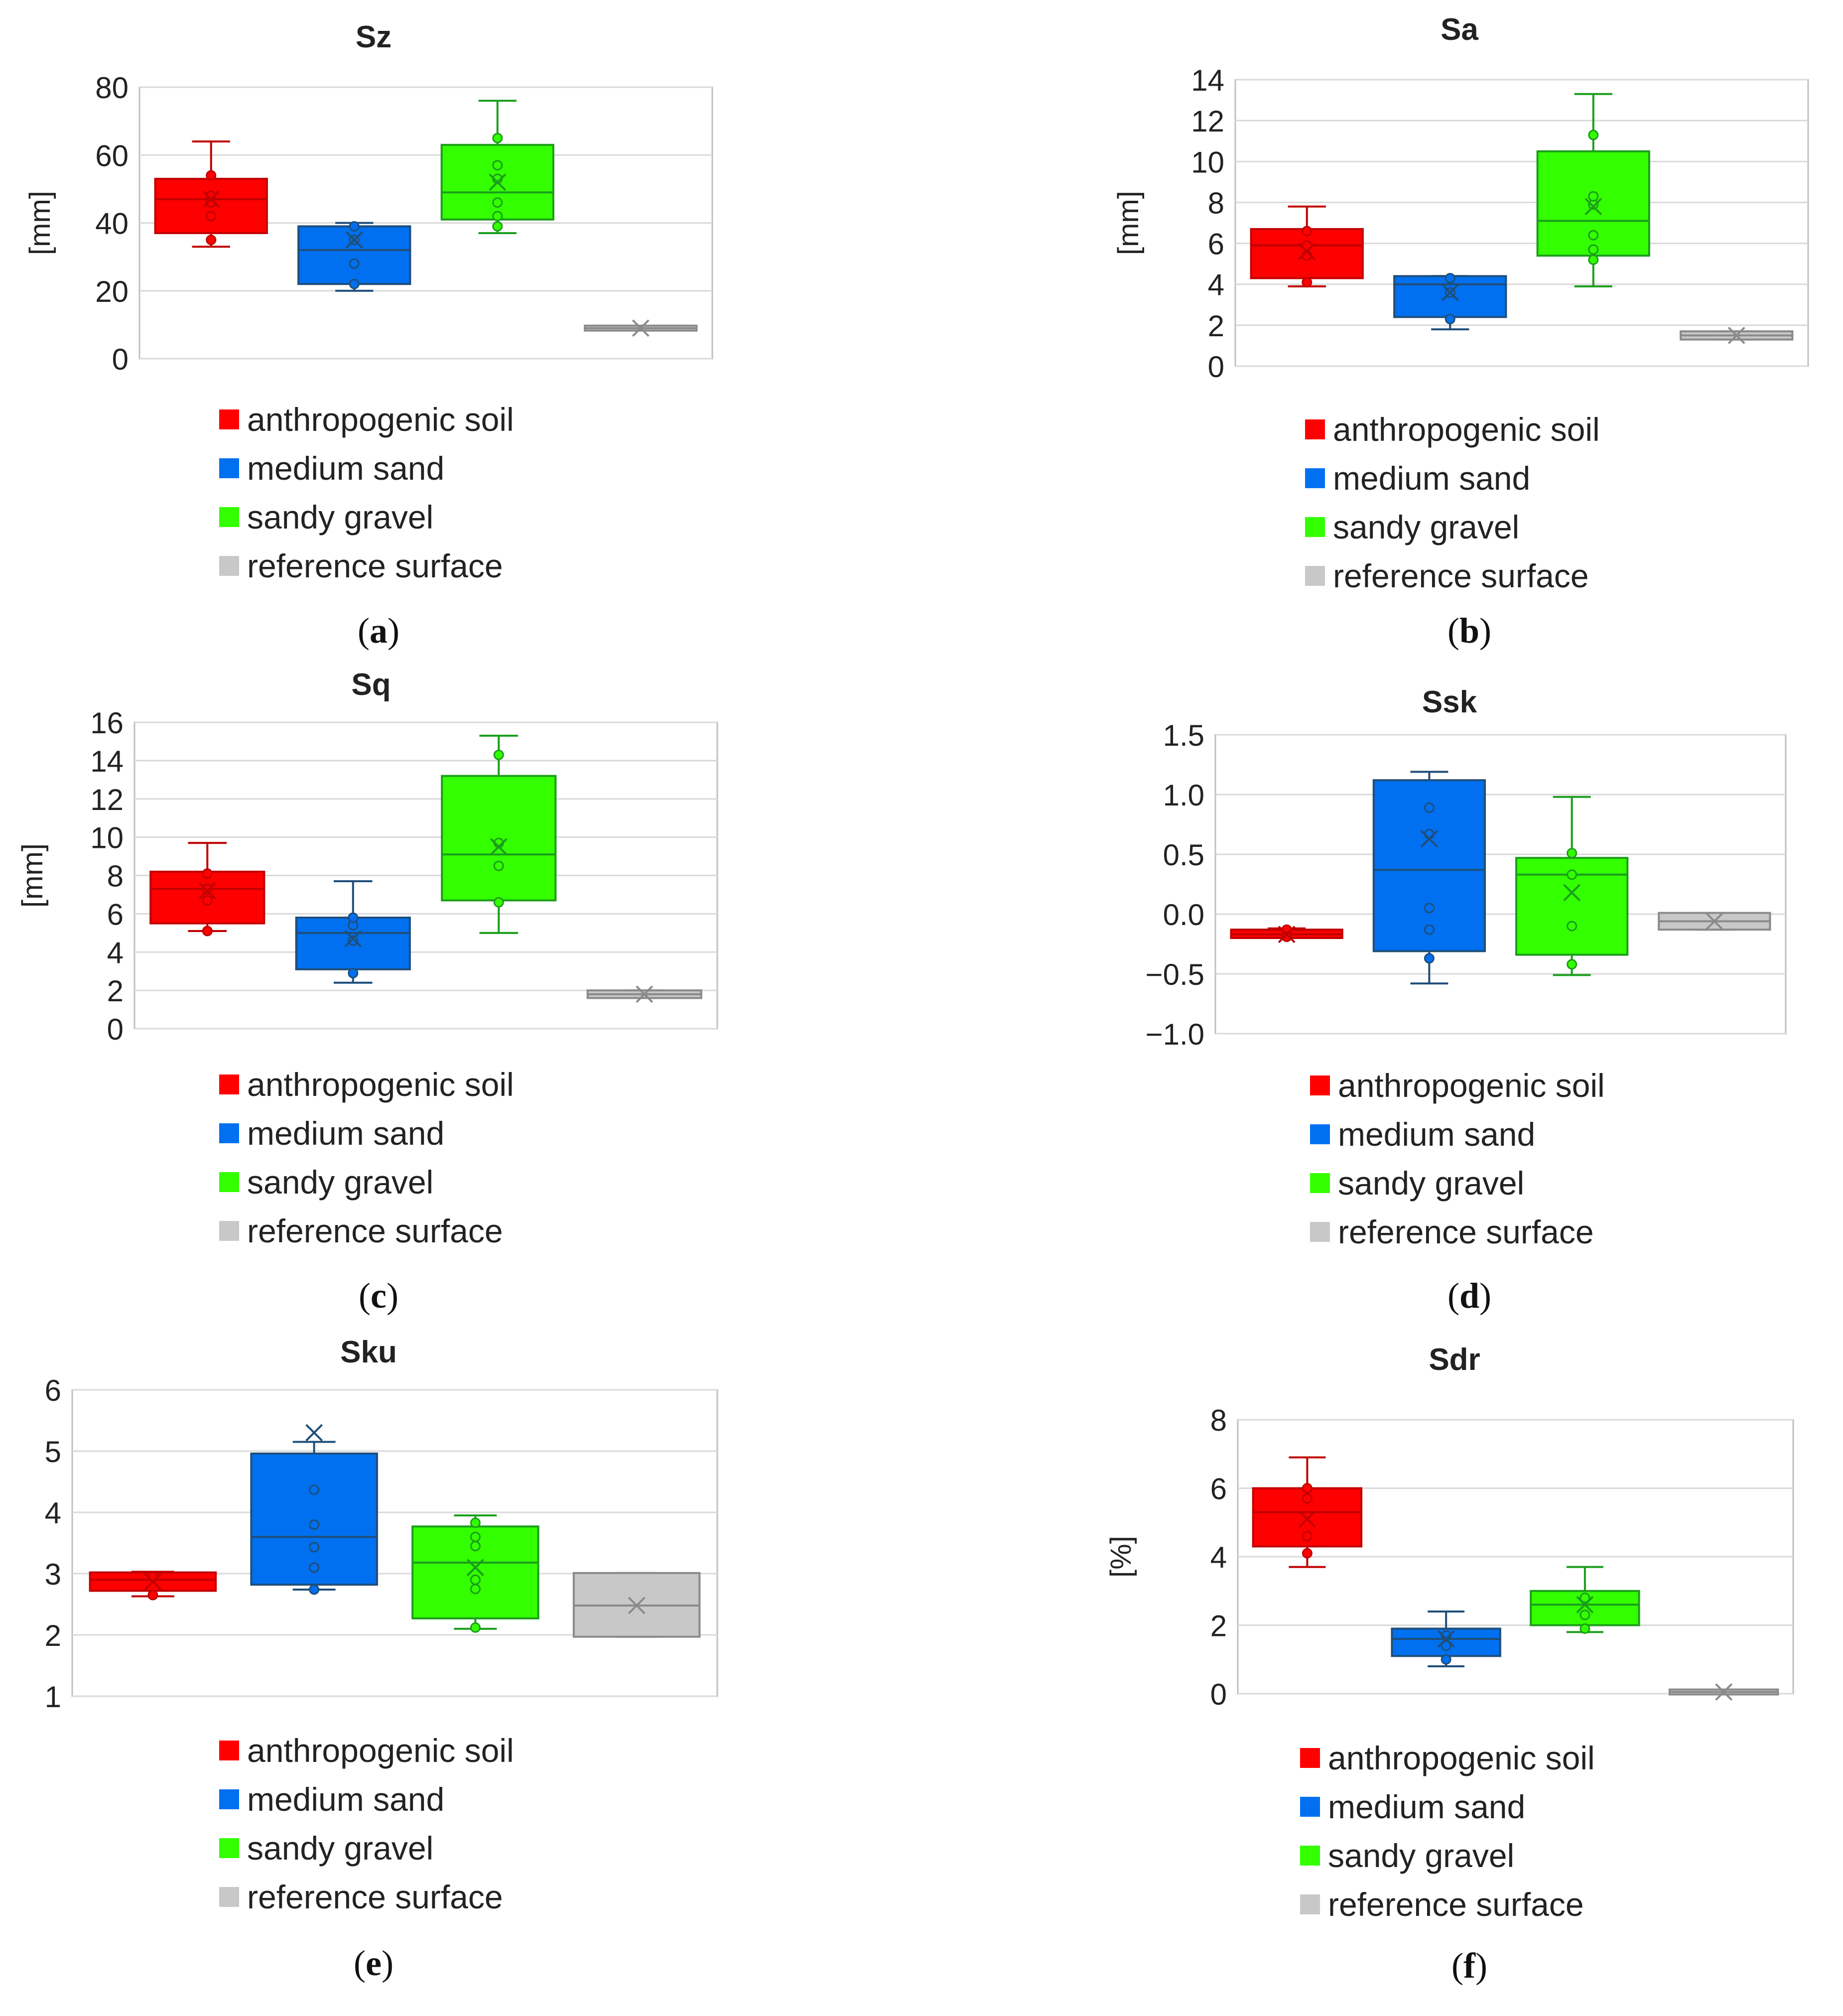 This screenshot has height=2016, width=1843. I want to click on y-tick-label: 3, so click(53, 1575).